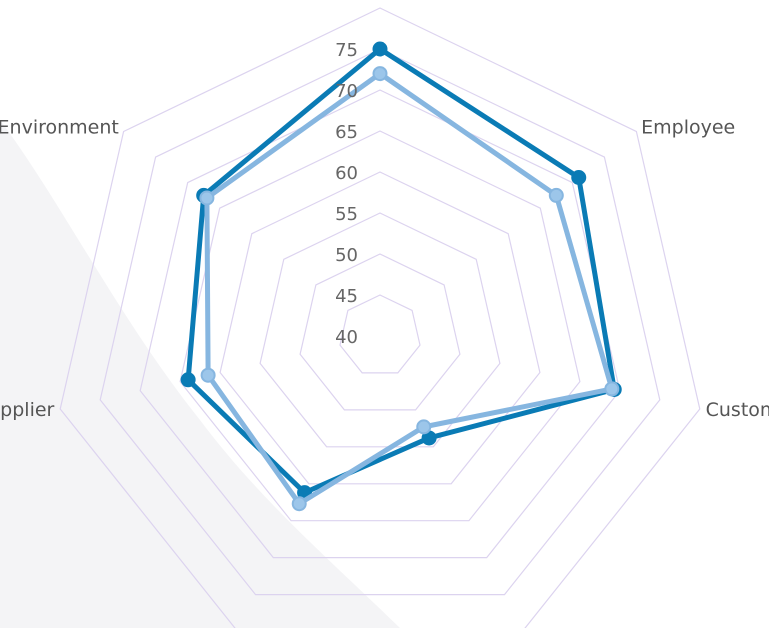  What do you see at coordinates (737, 410) in the screenshot?
I see `category-label: Customer` at bounding box center [737, 410].